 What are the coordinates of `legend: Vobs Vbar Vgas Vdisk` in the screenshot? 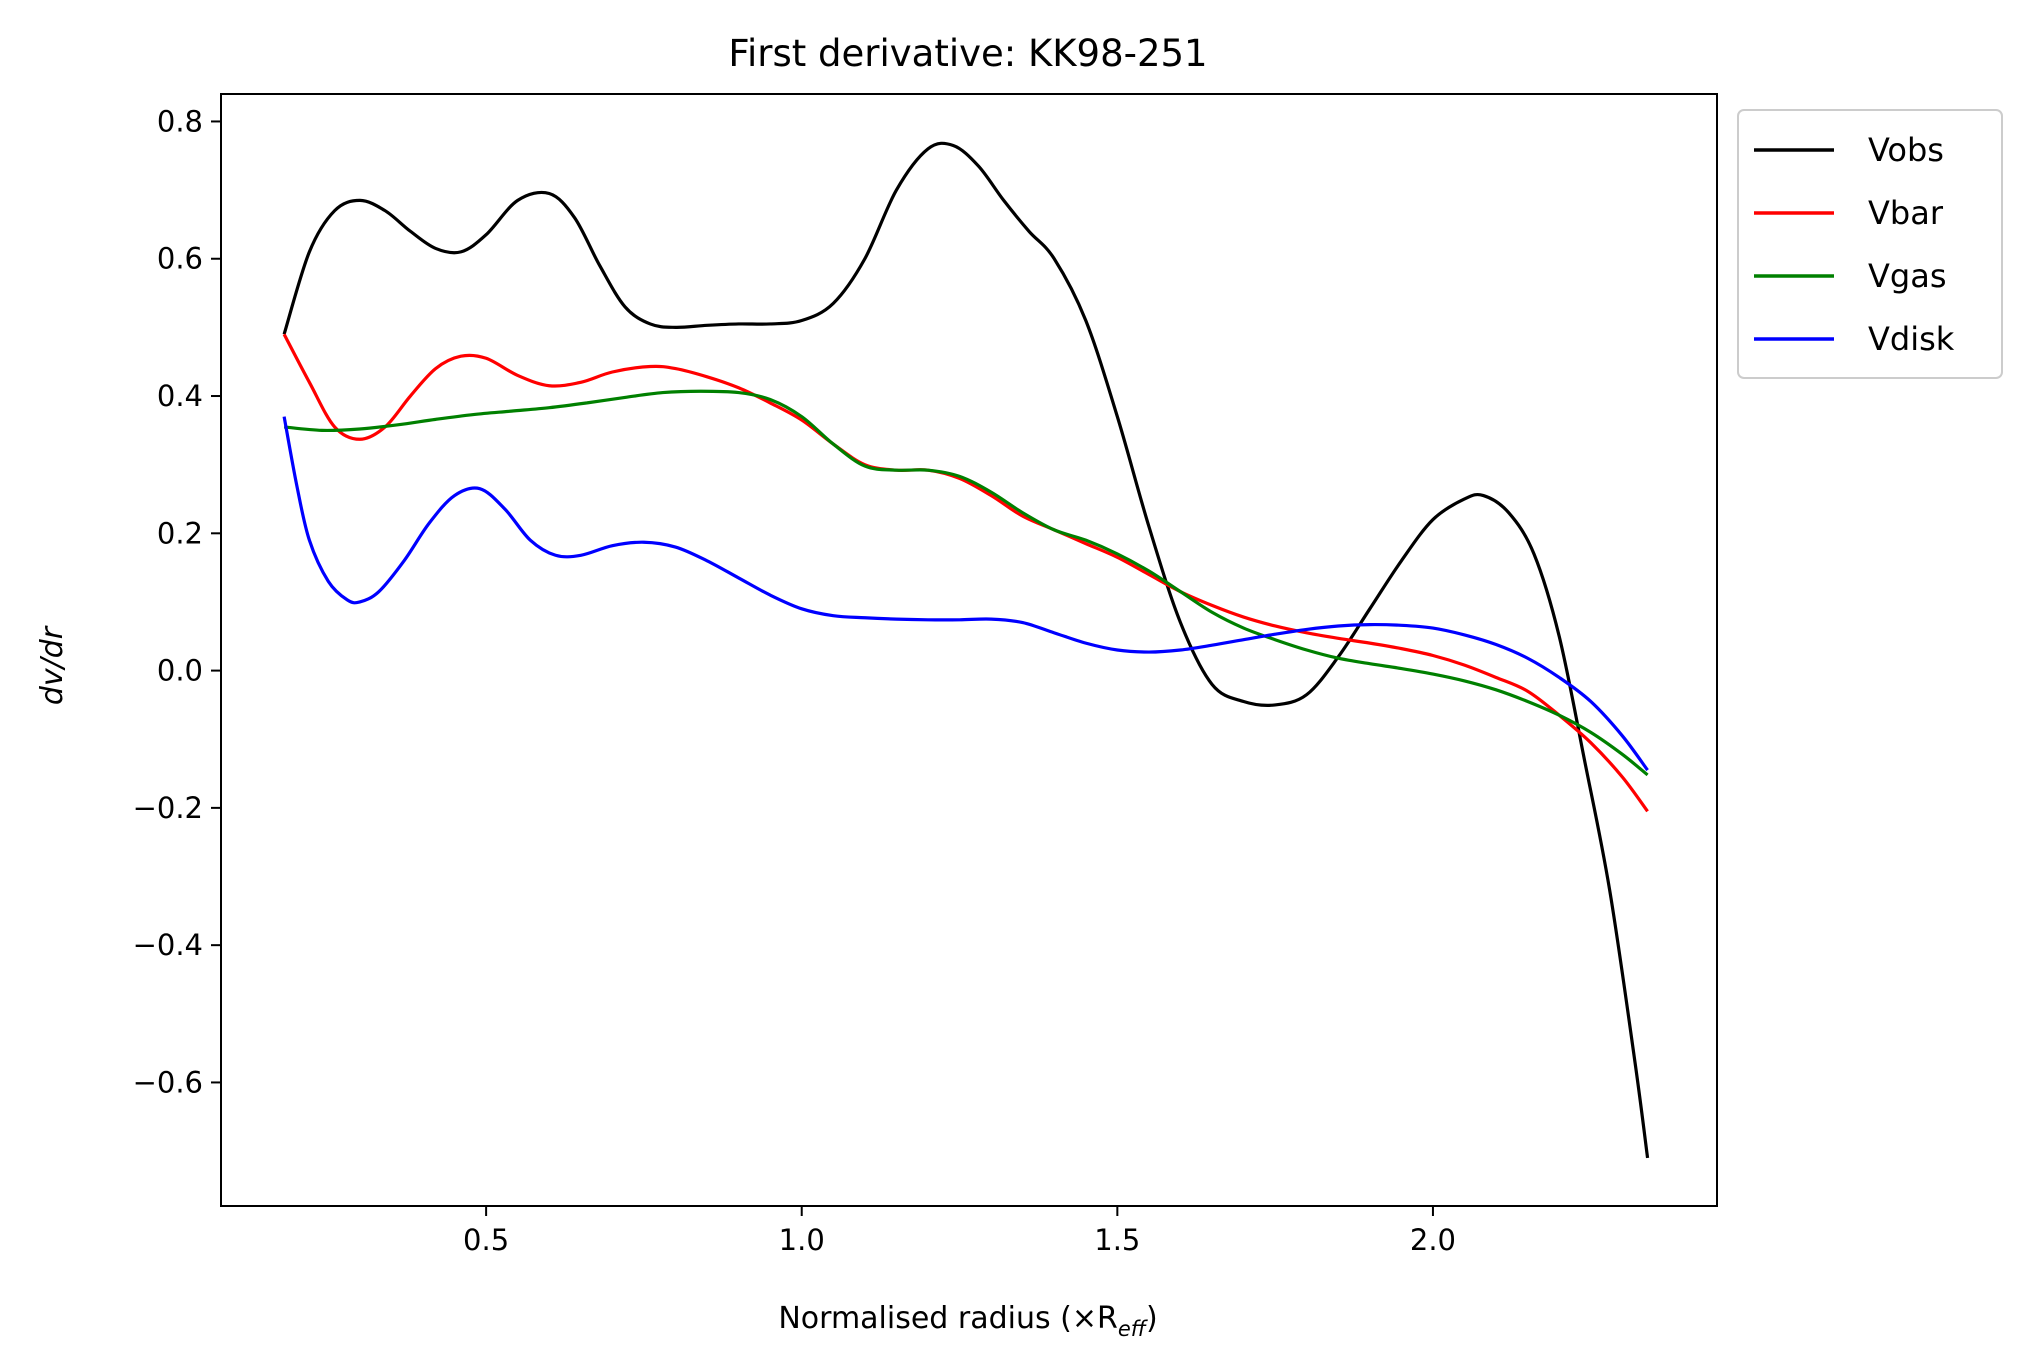 It's located at (1870, 244).